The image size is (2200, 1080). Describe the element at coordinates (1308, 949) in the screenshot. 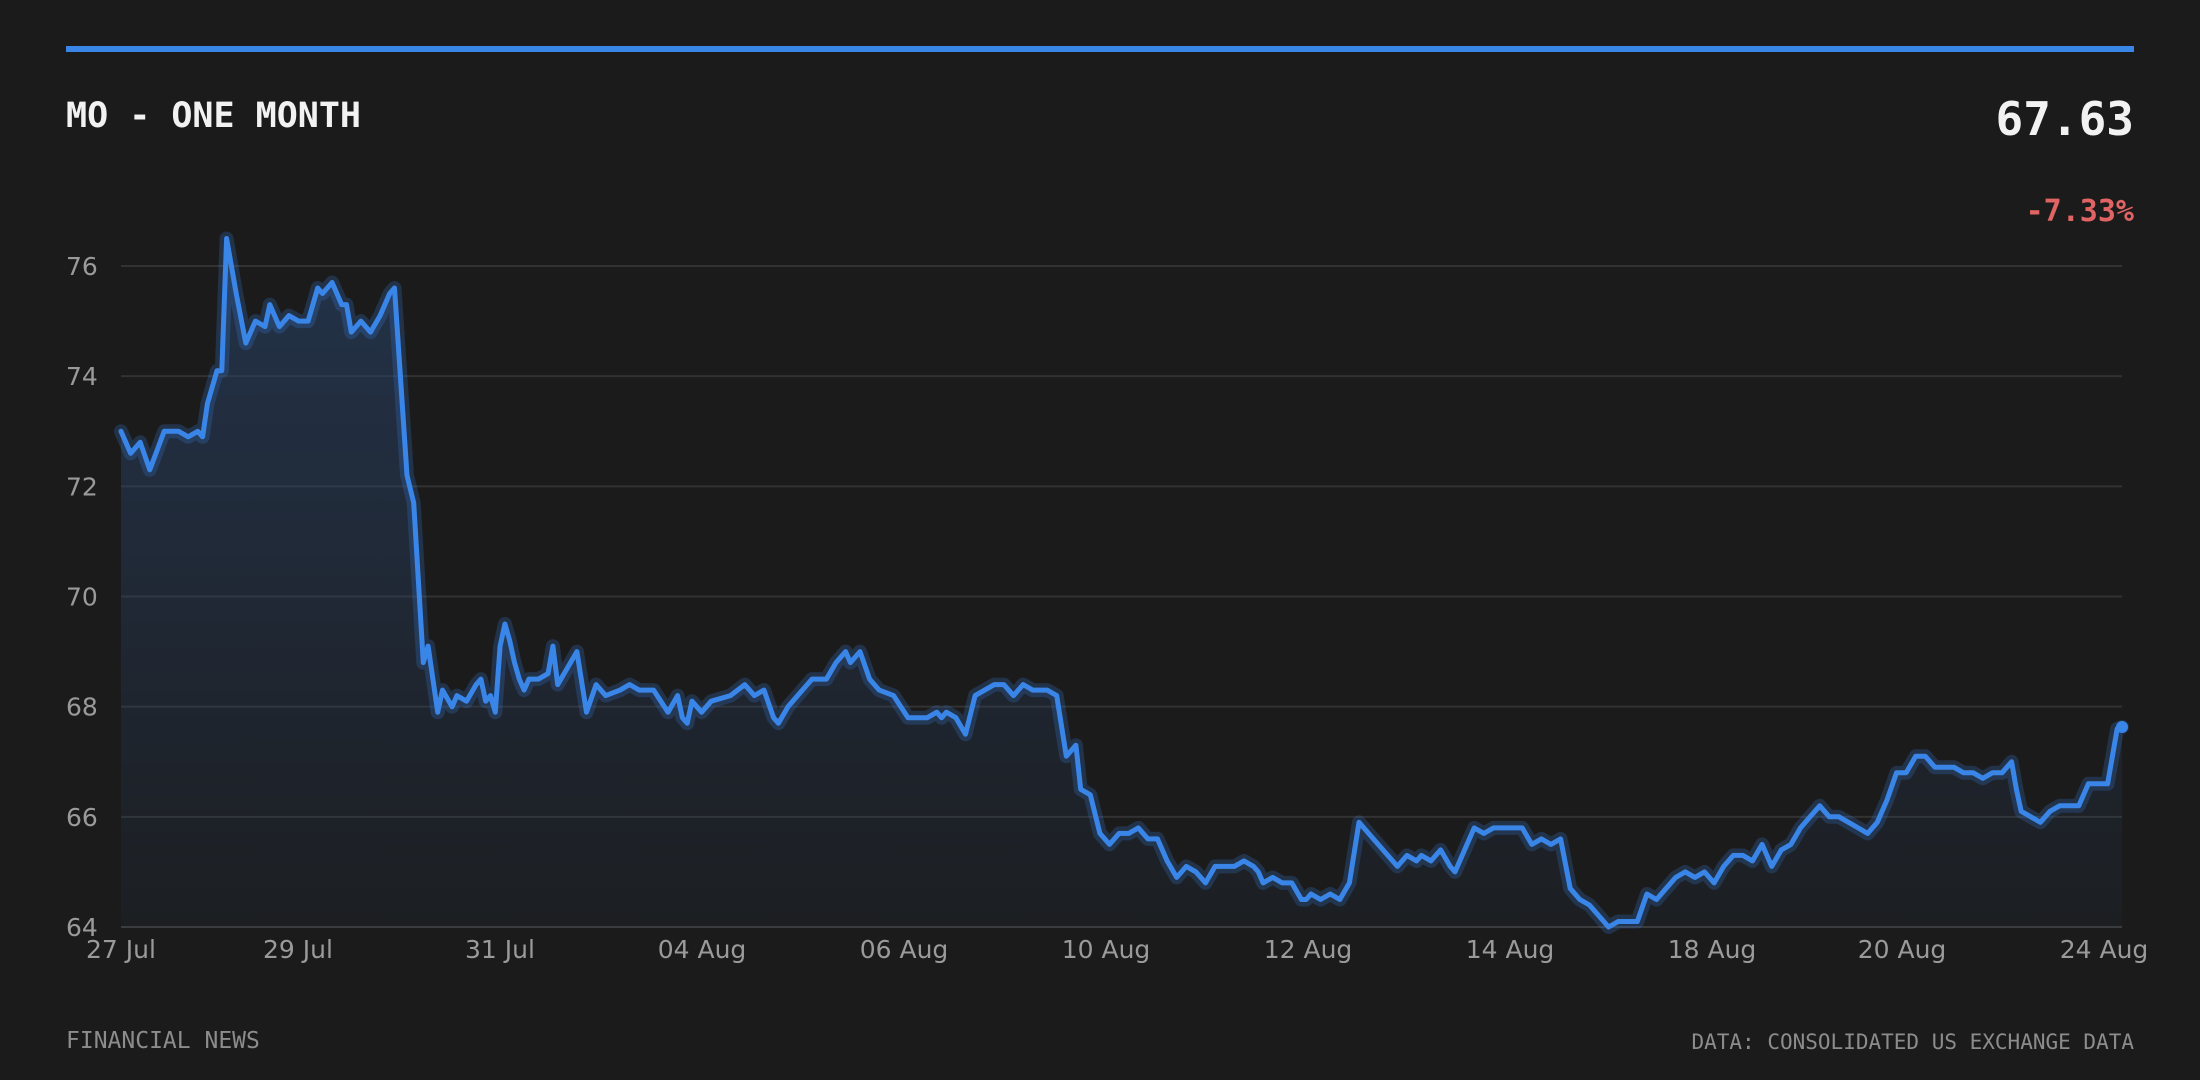

I see `x-tick-label: 12 Aug` at that location.